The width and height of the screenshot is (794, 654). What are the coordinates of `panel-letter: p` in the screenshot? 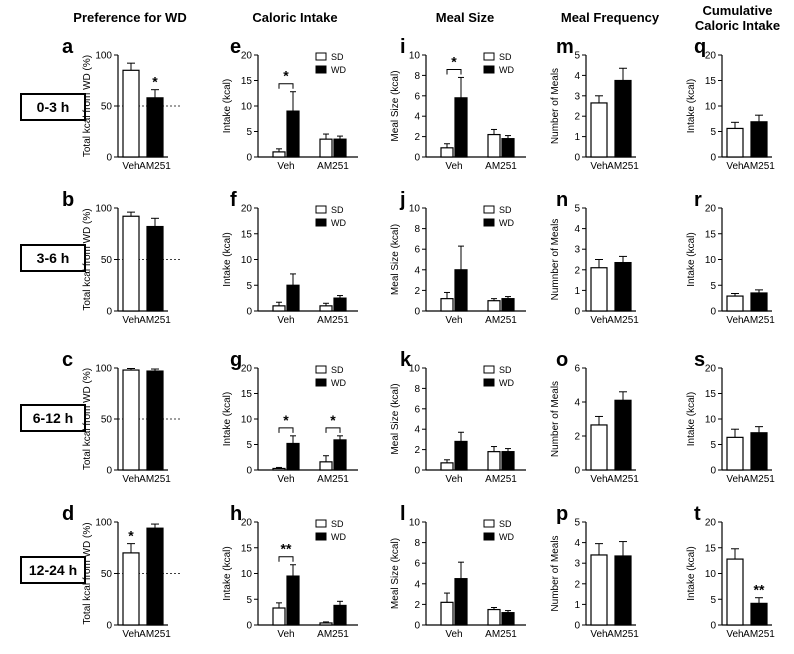 It's located at (562, 514).